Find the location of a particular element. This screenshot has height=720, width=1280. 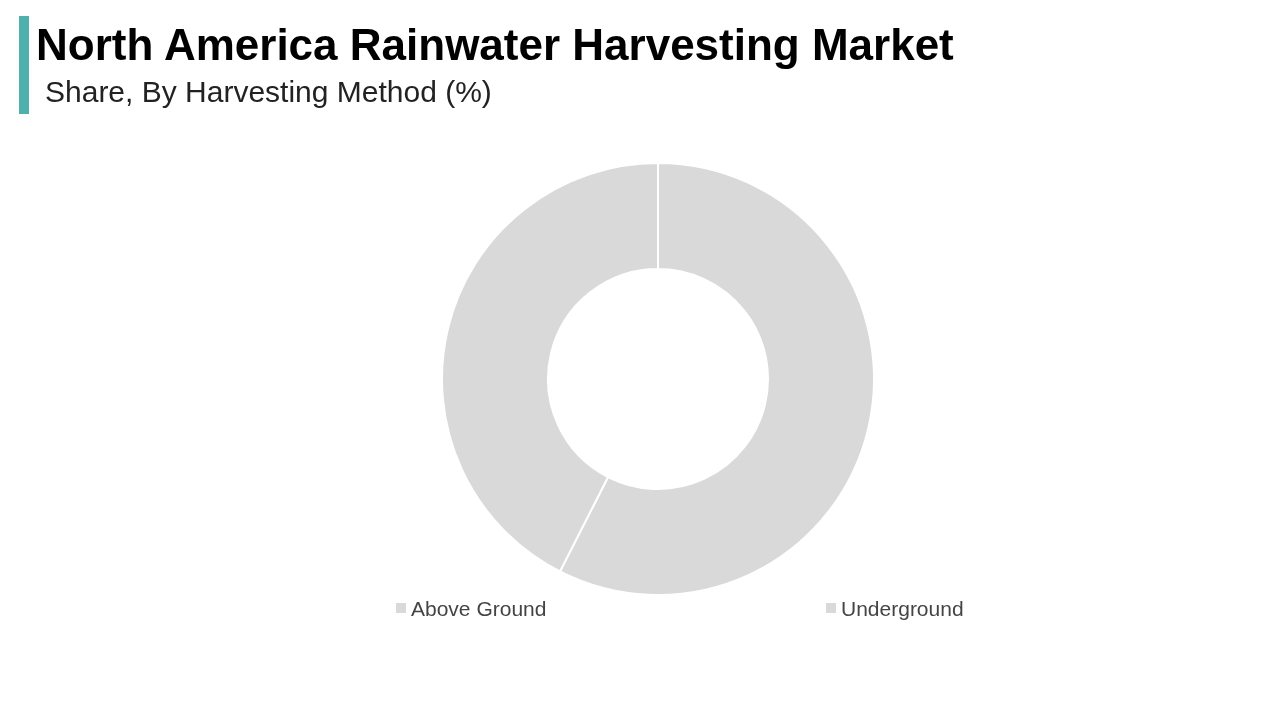

chart-title: North America Rainwater Harvesting Market is located at coordinates (495, 44).